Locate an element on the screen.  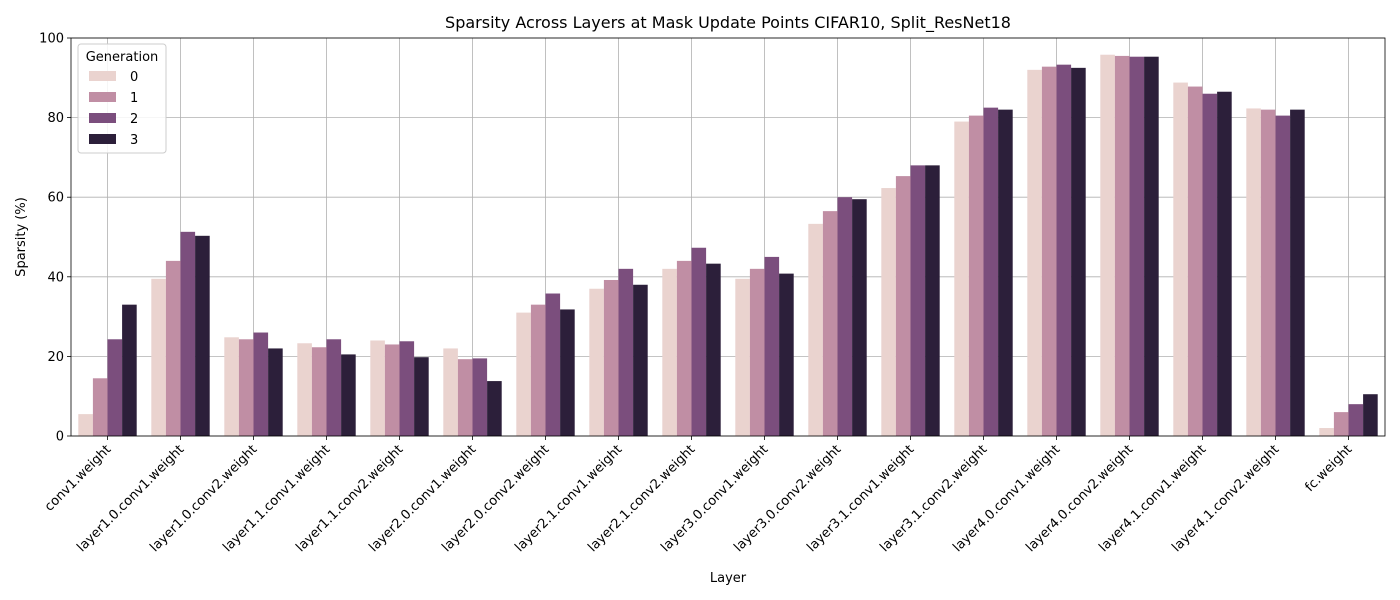
legend-label: 3 is located at coordinates (134, 140).